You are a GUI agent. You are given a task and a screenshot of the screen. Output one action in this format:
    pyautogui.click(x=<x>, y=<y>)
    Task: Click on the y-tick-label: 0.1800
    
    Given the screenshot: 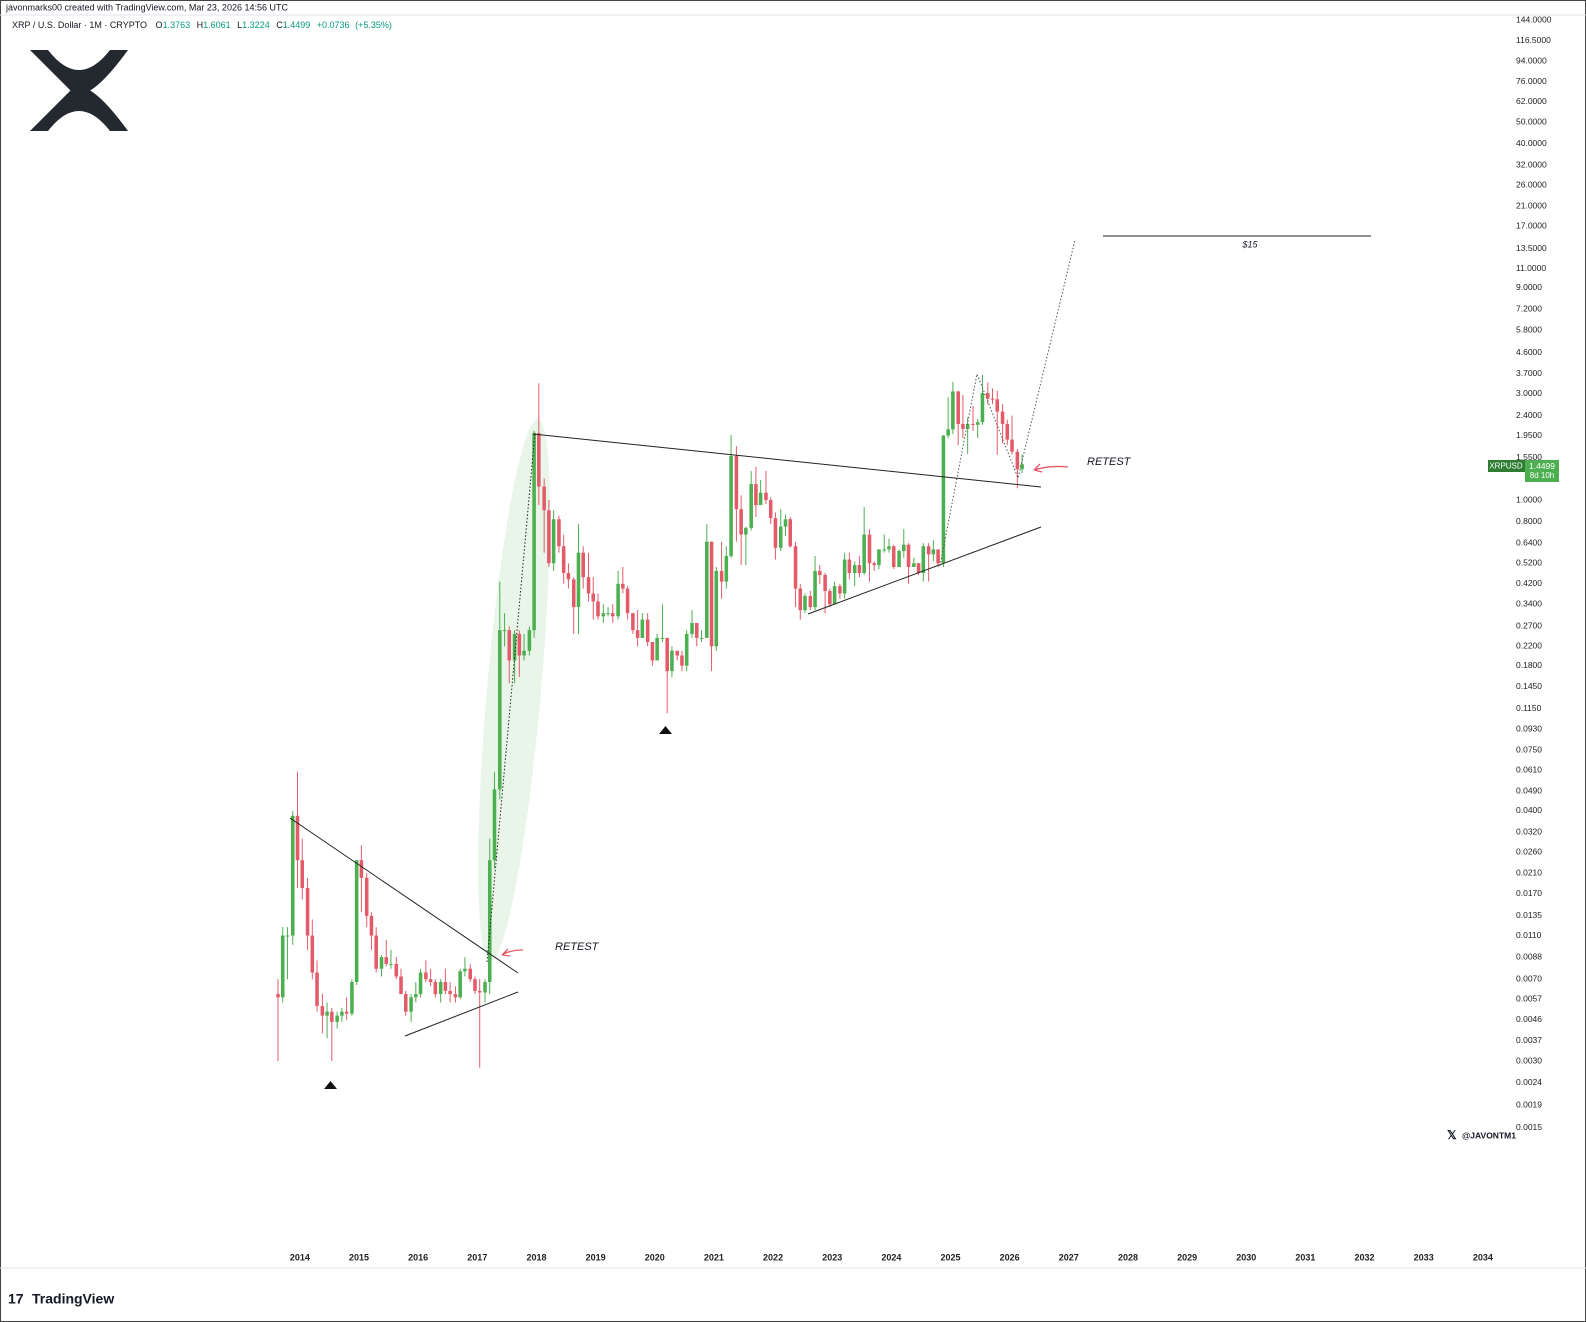 What is the action you would take?
    pyautogui.click(x=1529, y=665)
    